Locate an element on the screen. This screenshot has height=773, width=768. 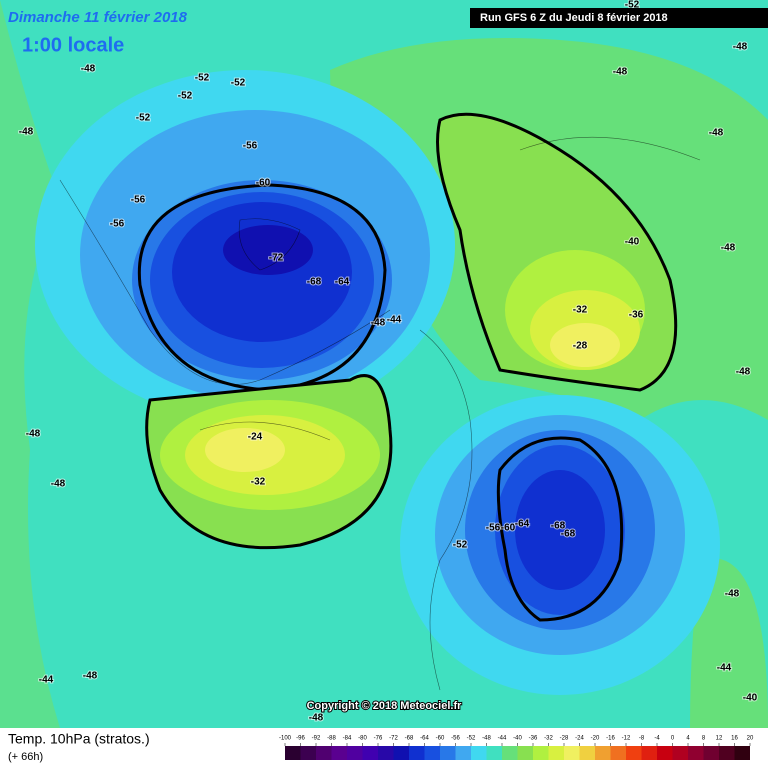
colorbar-tick-label: -32 is located at coordinates (548, 739).